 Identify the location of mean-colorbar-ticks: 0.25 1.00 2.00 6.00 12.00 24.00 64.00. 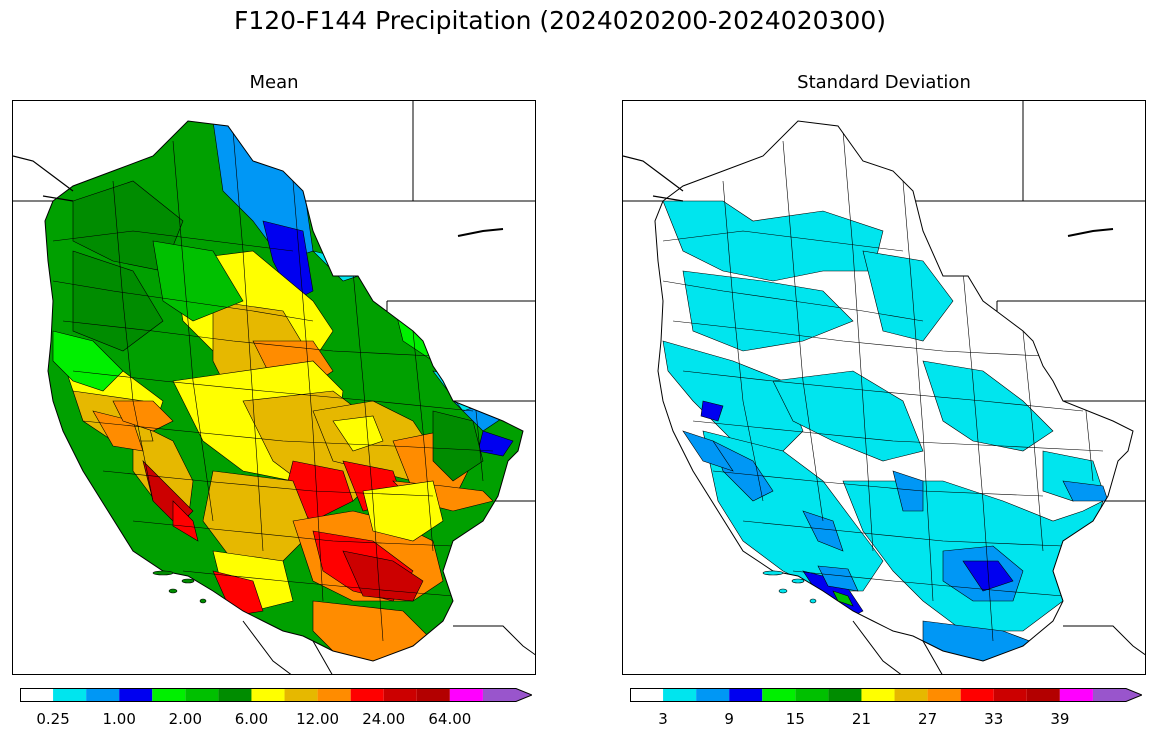
(276, 720).